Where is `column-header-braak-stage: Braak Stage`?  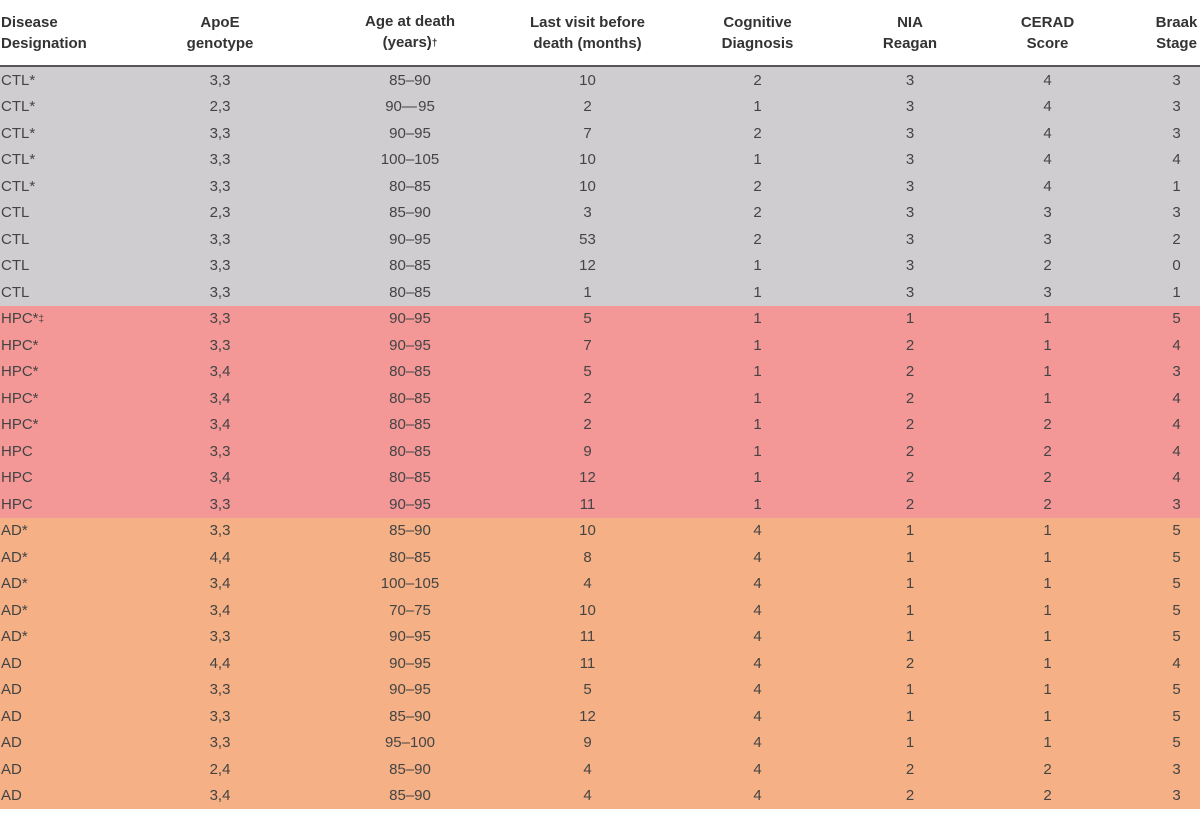
column-header-braak-stage: Braak Stage is located at coordinates (1157, 33).